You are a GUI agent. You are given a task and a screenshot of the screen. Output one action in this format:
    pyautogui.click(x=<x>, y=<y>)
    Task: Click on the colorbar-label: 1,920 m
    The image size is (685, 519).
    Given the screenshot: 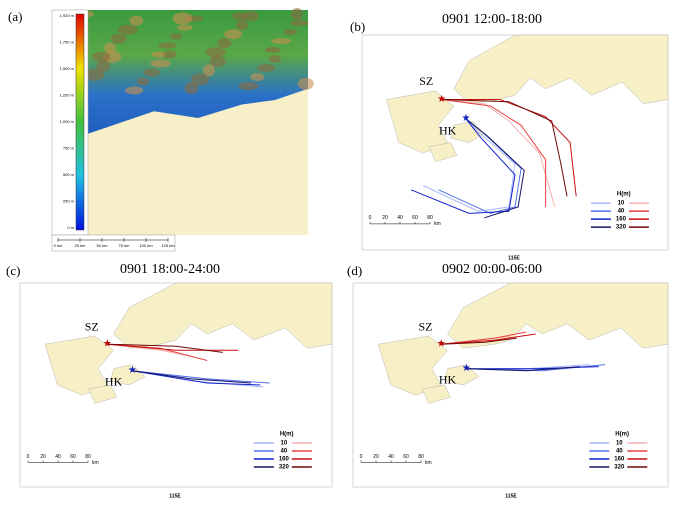 What is the action you would take?
    pyautogui.click(x=67, y=15)
    